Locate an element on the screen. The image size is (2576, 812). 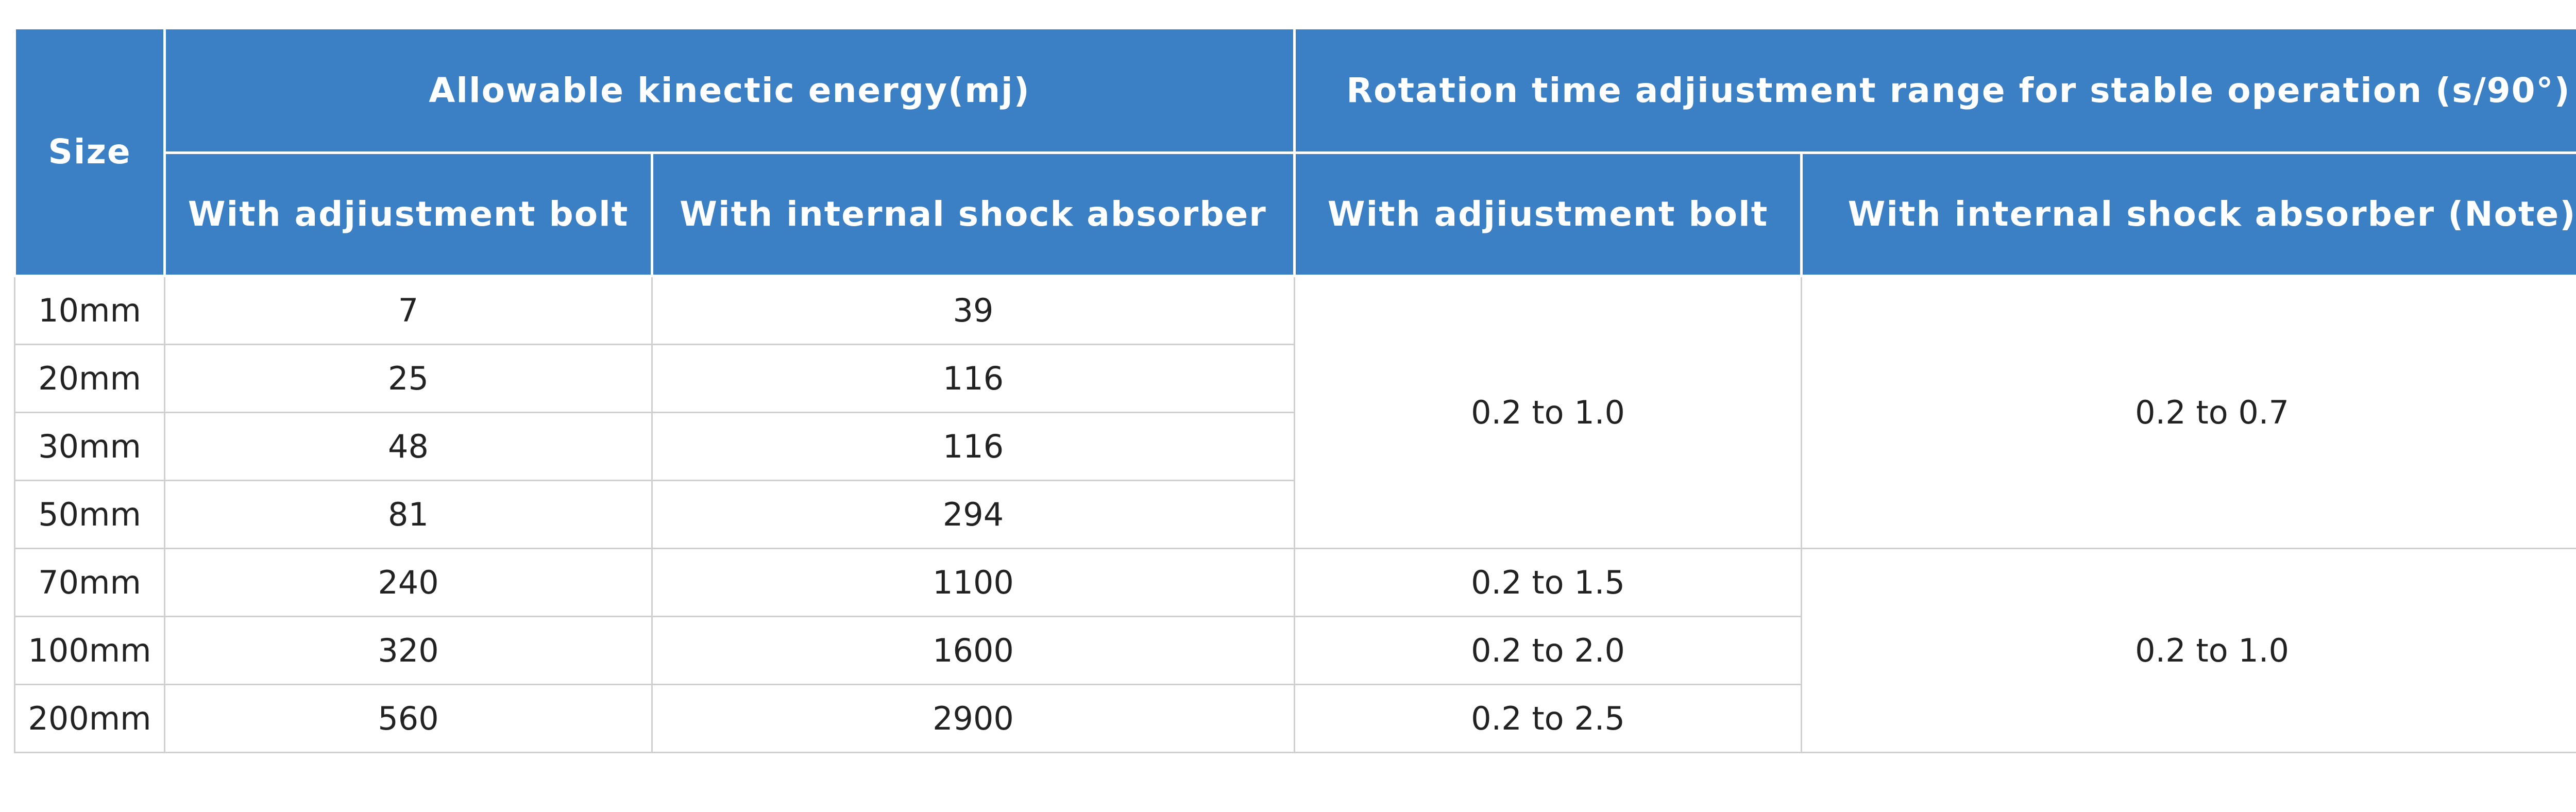
cell: 7 is located at coordinates (408, 310).